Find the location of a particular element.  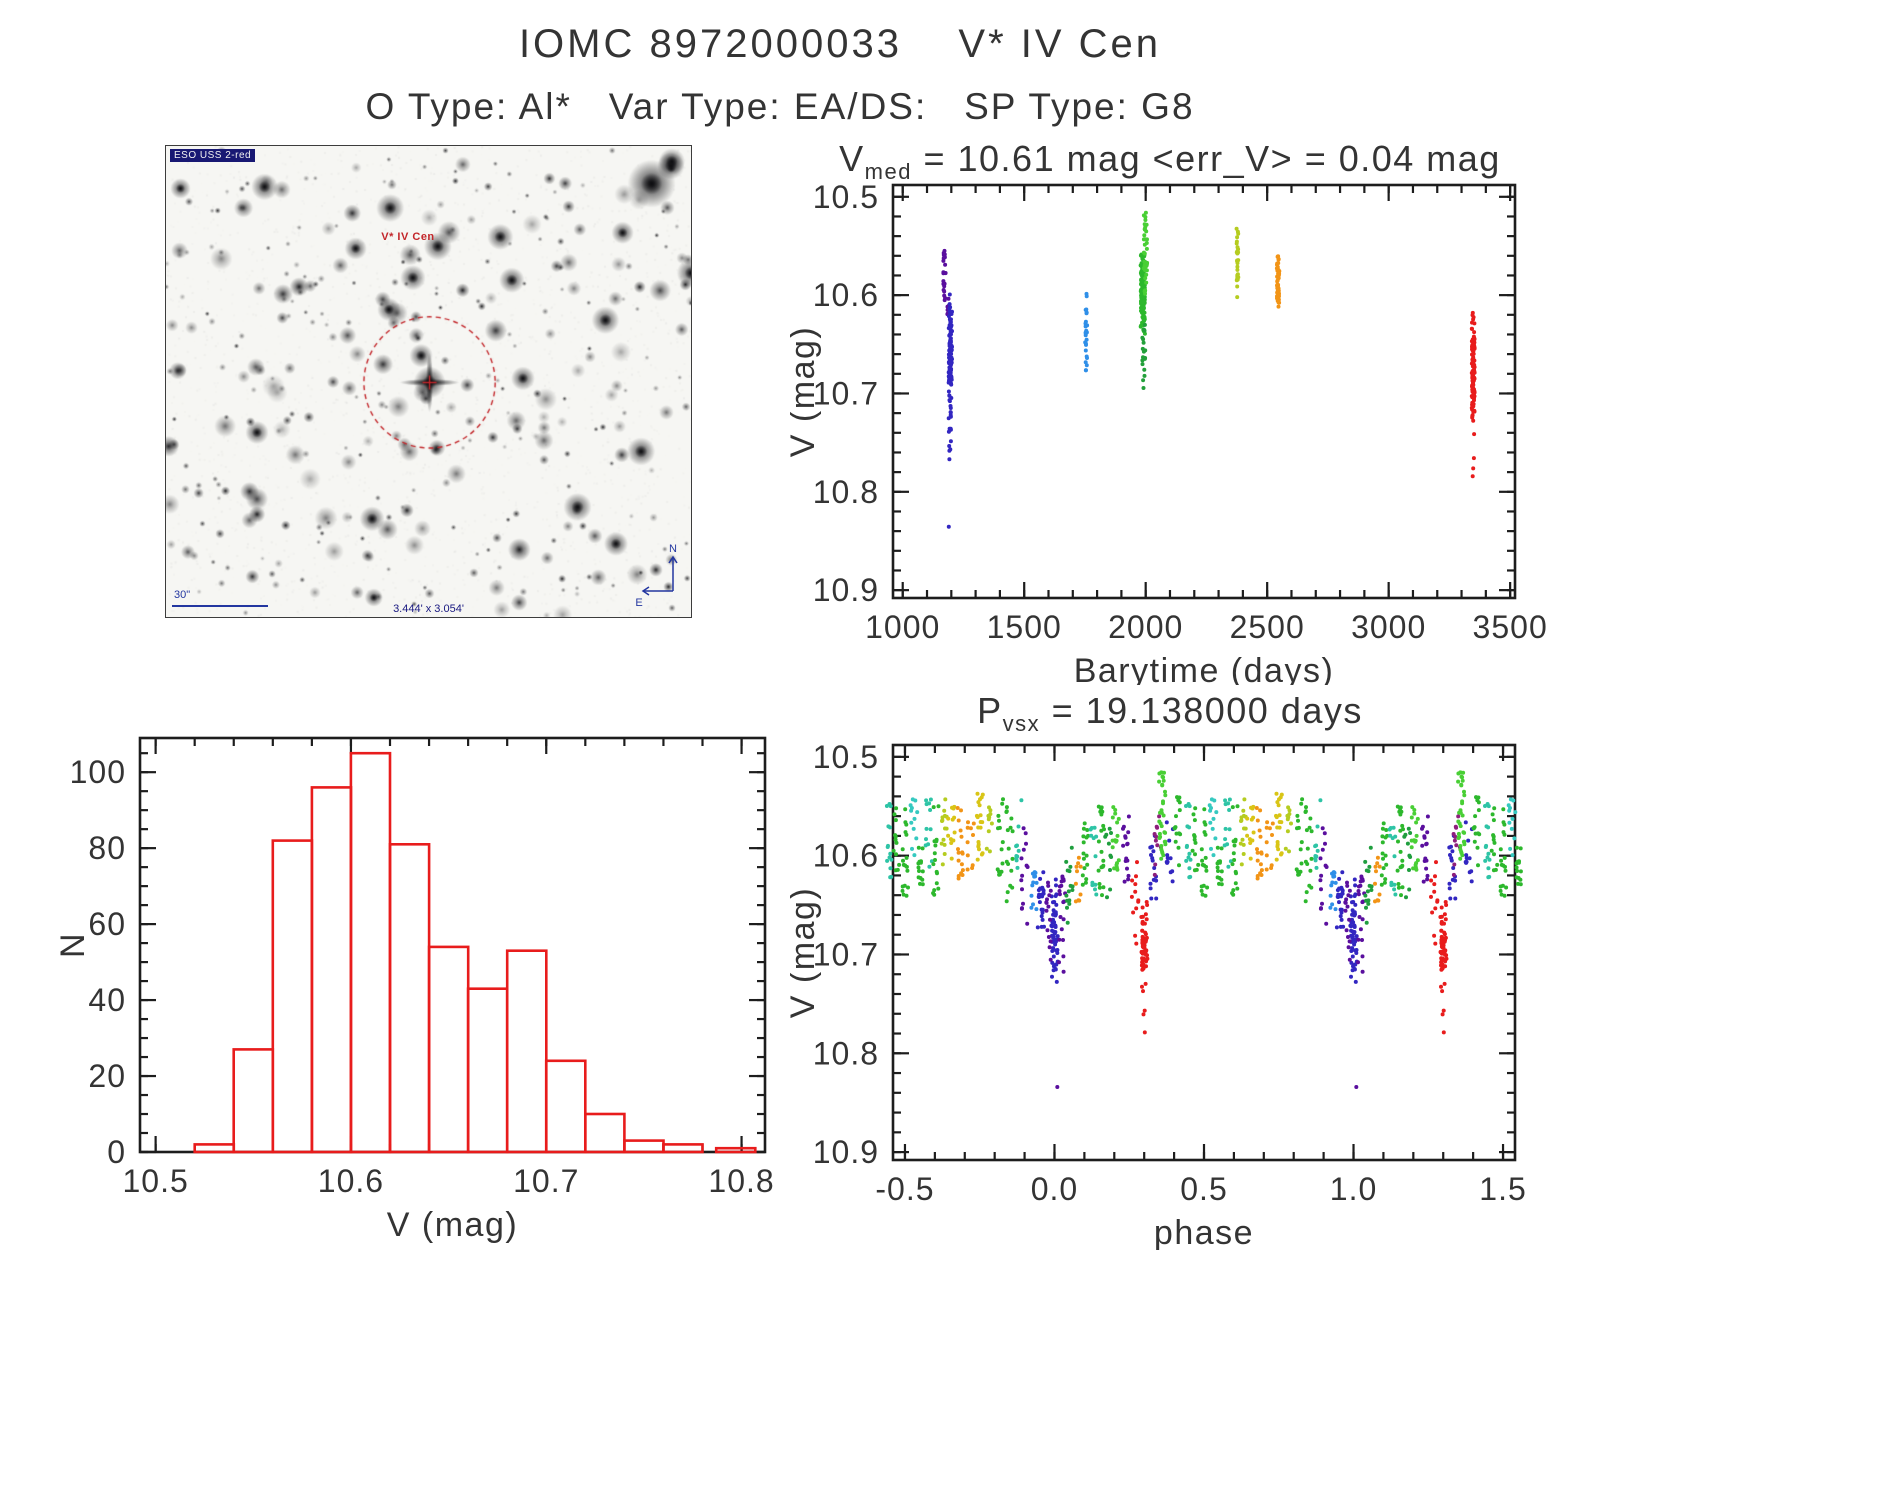

y-tick-label: 80 is located at coordinates (107, 848).